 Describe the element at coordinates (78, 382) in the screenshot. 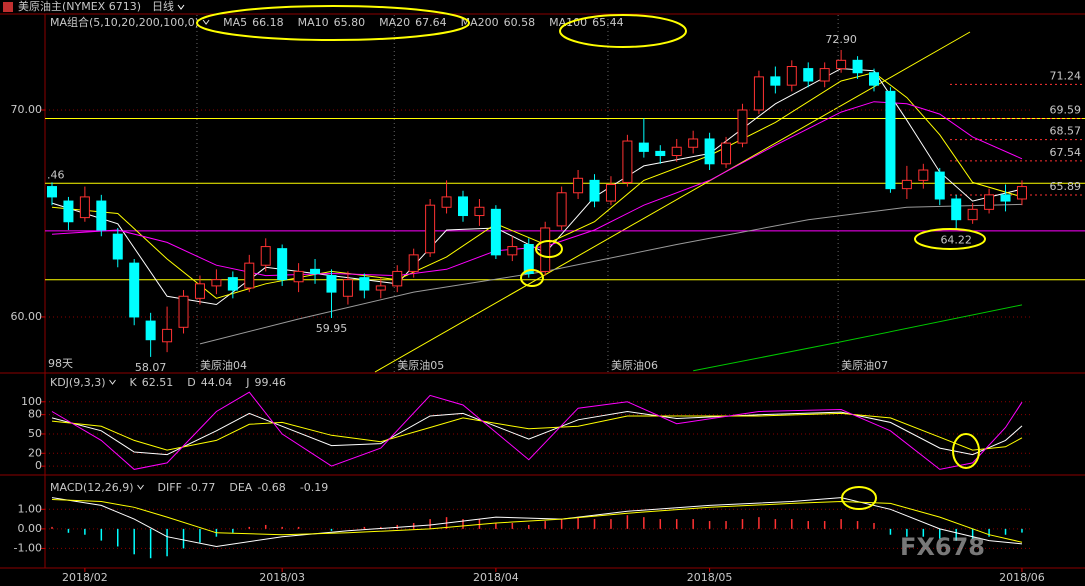

I see `legend-title: KDJ(9,3,3)` at that location.